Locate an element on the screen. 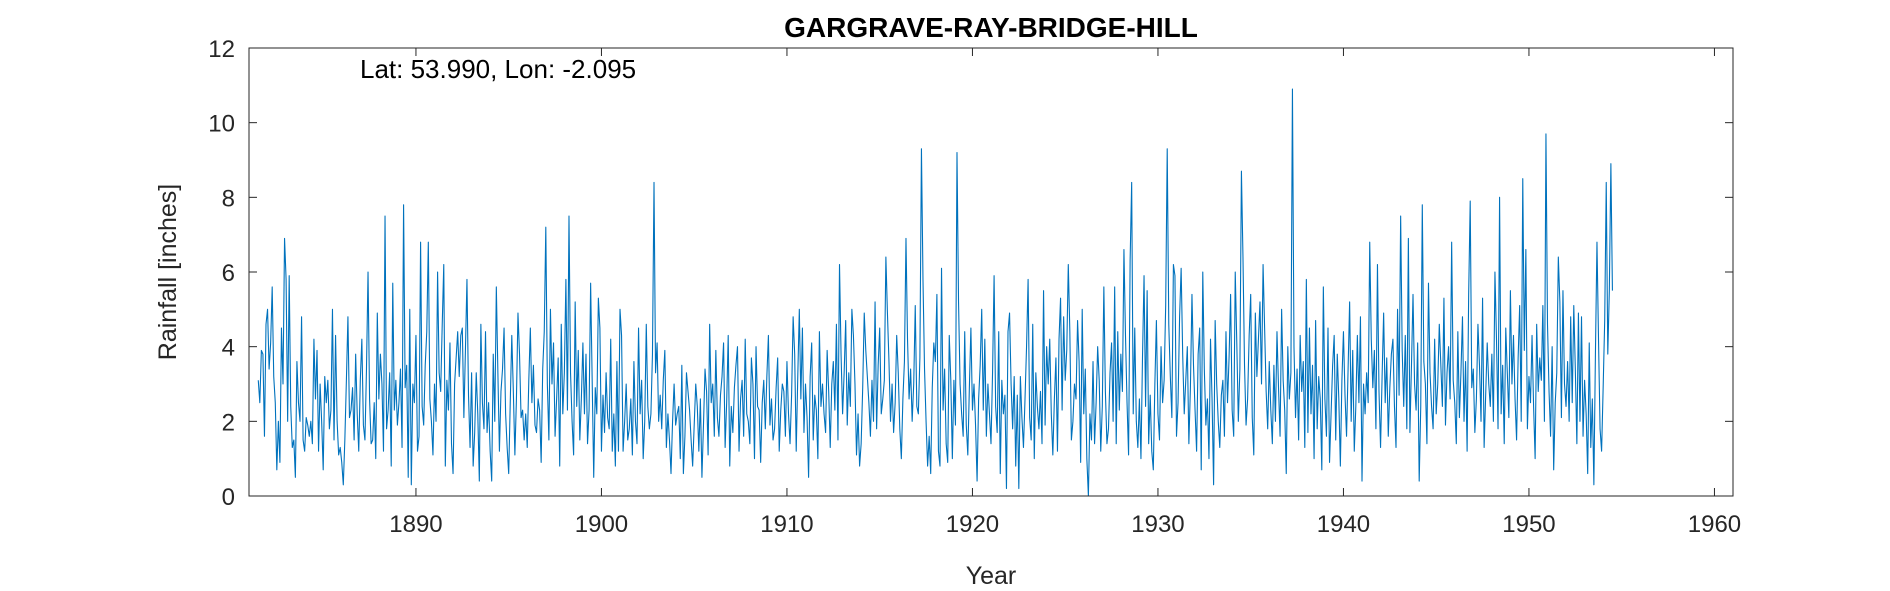 This screenshot has height=591, width=1890. y-tick-label-4: 4 is located at coordinates (228, 348).